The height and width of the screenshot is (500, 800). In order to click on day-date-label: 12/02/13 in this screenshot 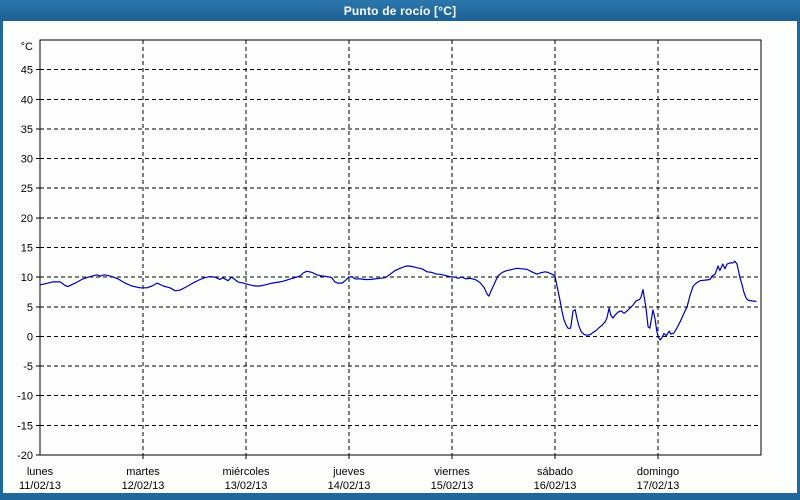, I will do `click(143, 486)`.